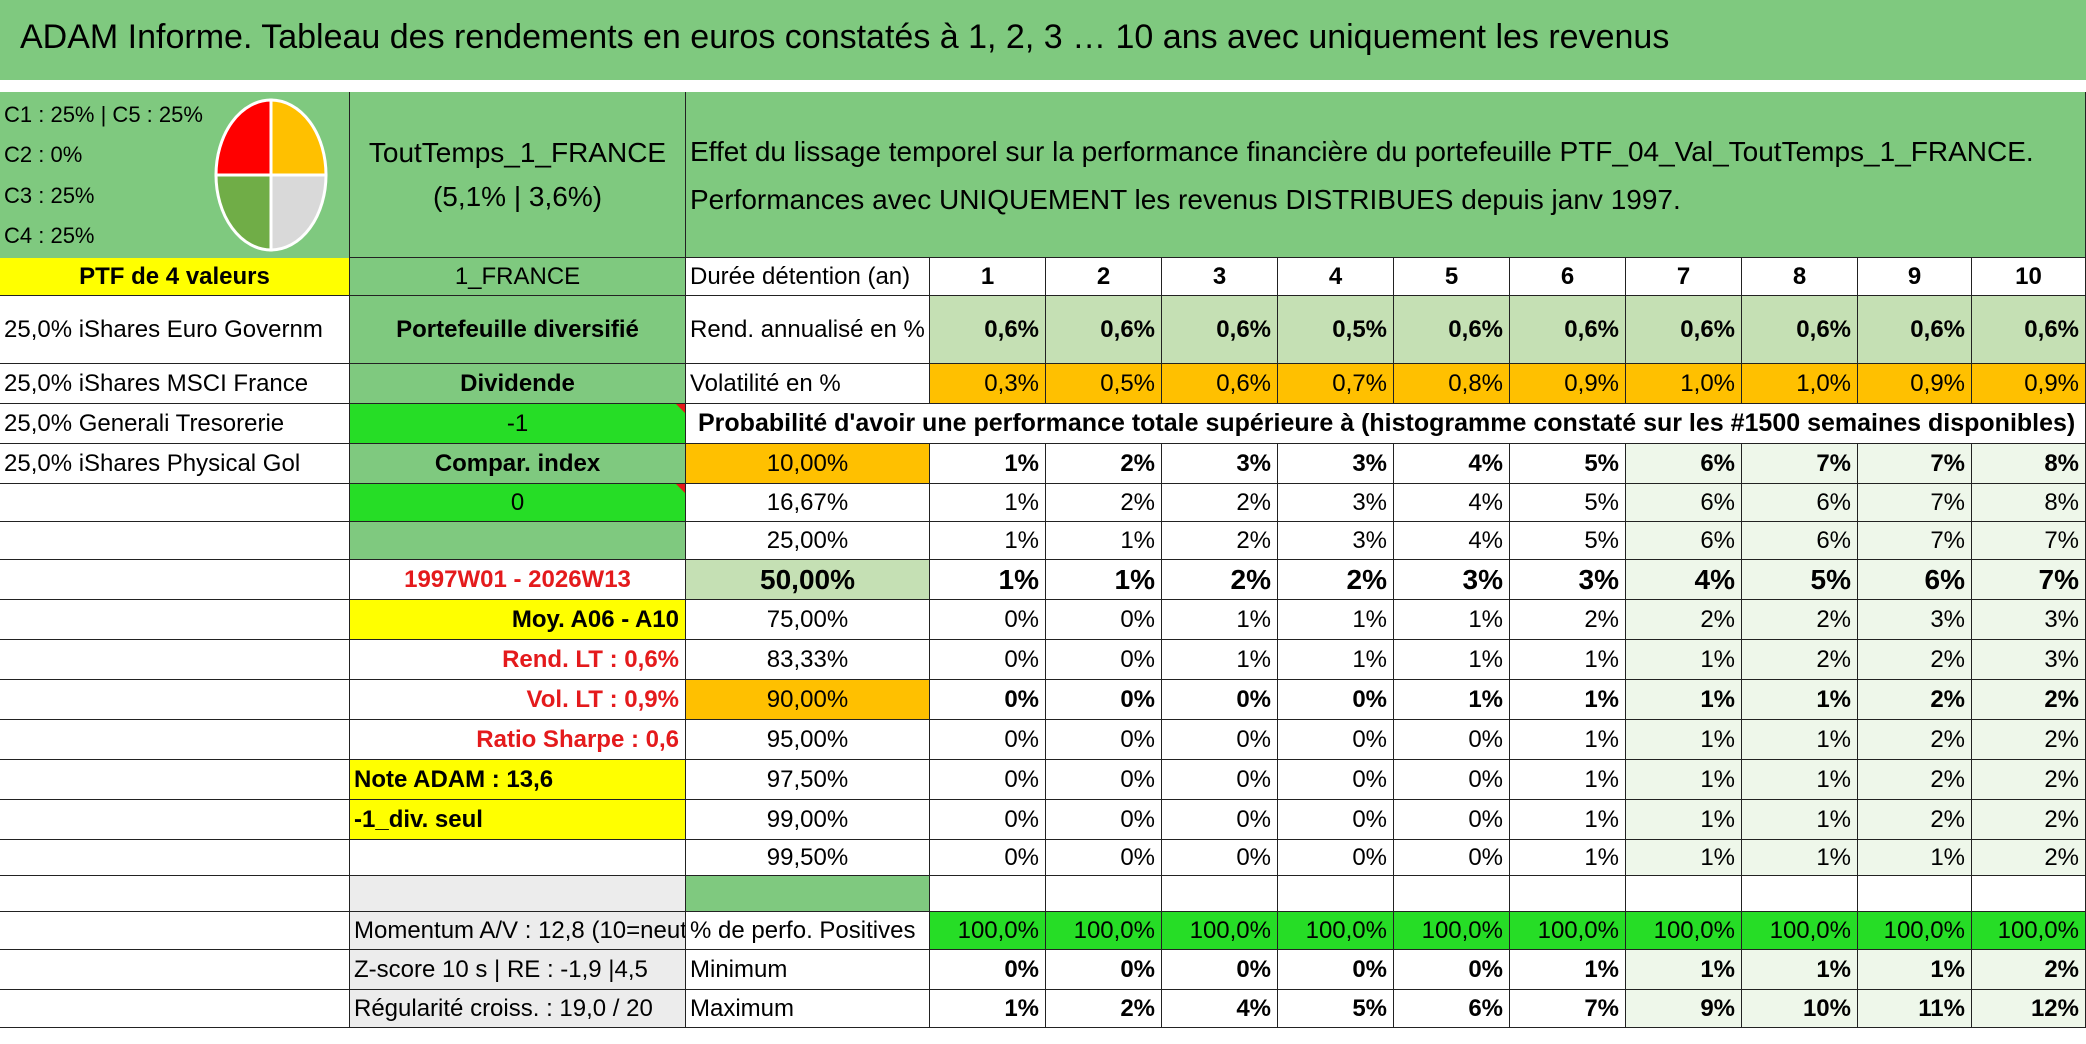  What do you see at coordinates (175, 464) in the screenshot?
I see `holding-cell: 25,0% iShares Physical Gol` at bounding box center [175, 464].